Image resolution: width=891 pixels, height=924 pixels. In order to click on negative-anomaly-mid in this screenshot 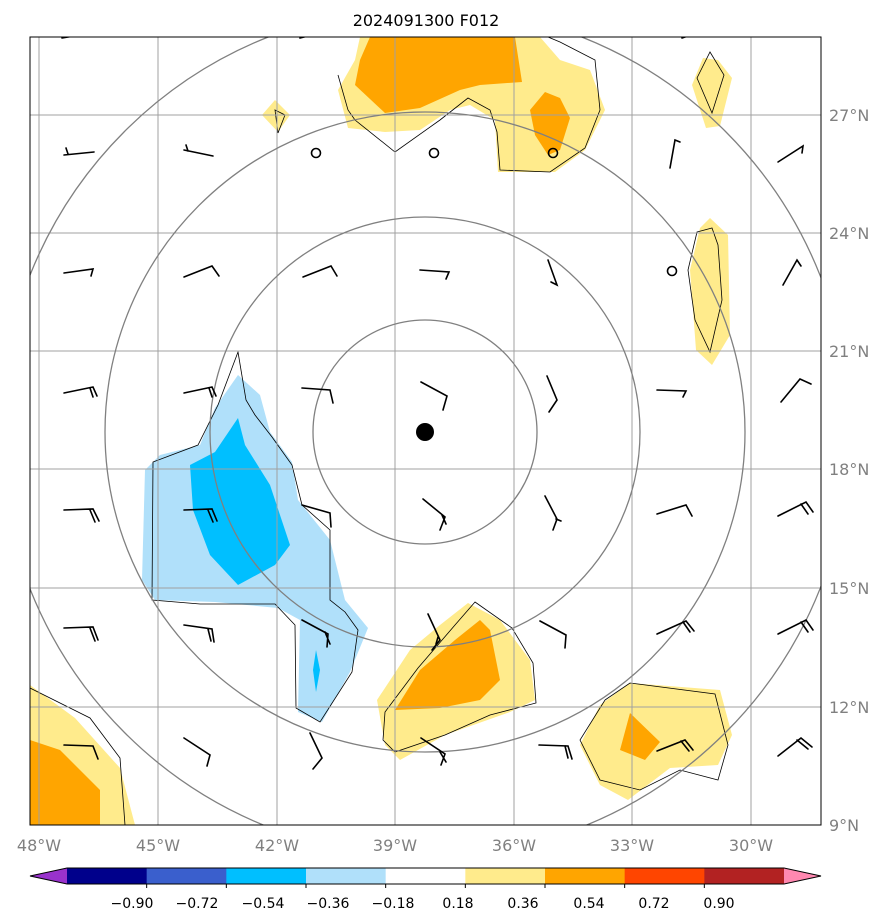, I will do `click(240, 501)`.